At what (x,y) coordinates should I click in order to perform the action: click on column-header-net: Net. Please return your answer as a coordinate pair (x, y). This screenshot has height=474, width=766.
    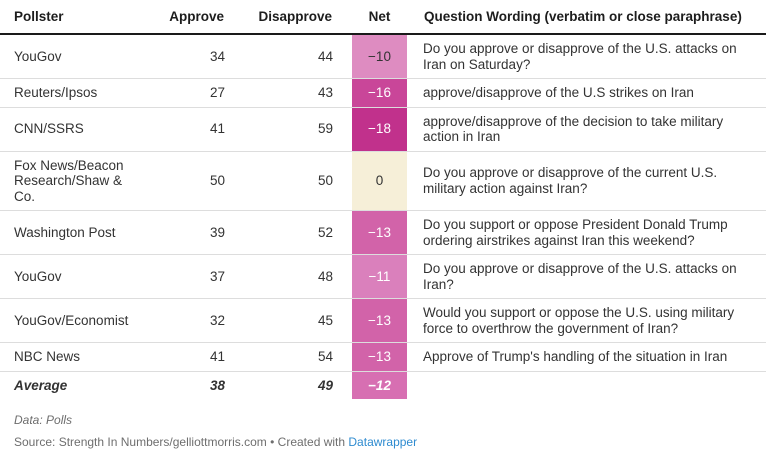
    Looking at the image, I should click on (378, 17).